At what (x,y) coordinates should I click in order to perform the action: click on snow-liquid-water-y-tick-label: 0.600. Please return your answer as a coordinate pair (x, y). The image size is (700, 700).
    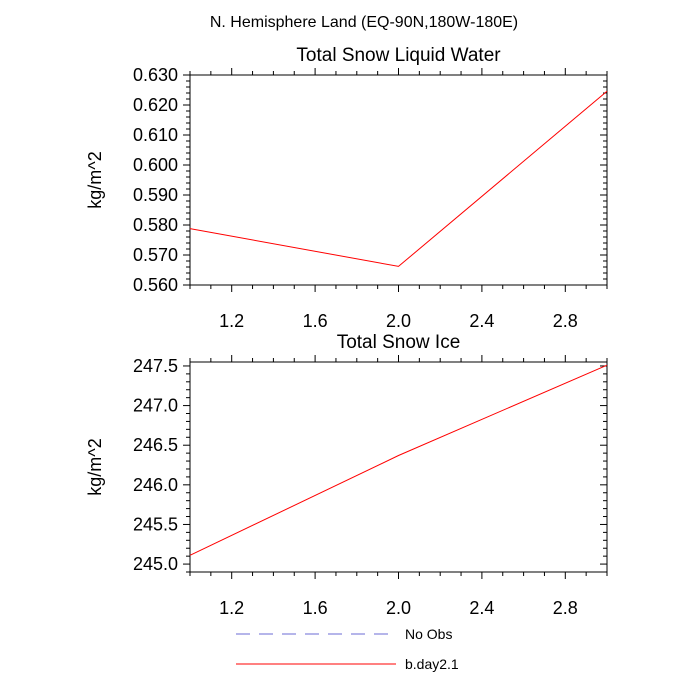
    Looking at the image, I should click on (155, 165).